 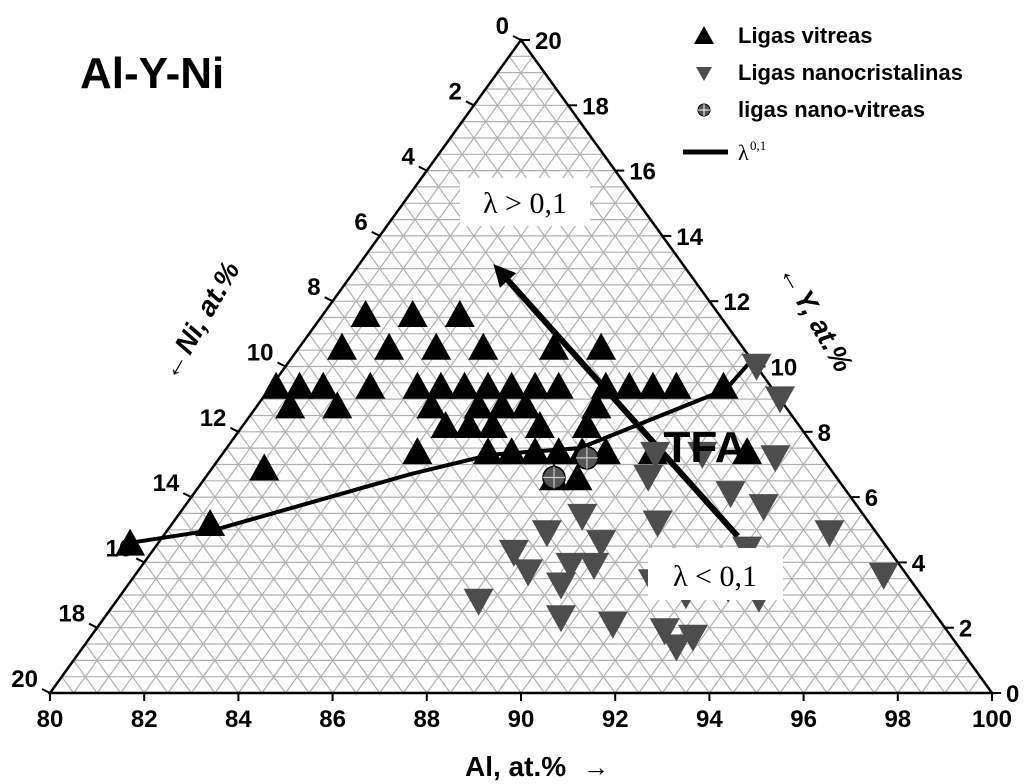 I want to click on lambda-low-label: λ < 0,1, so click(x=715, y=576).